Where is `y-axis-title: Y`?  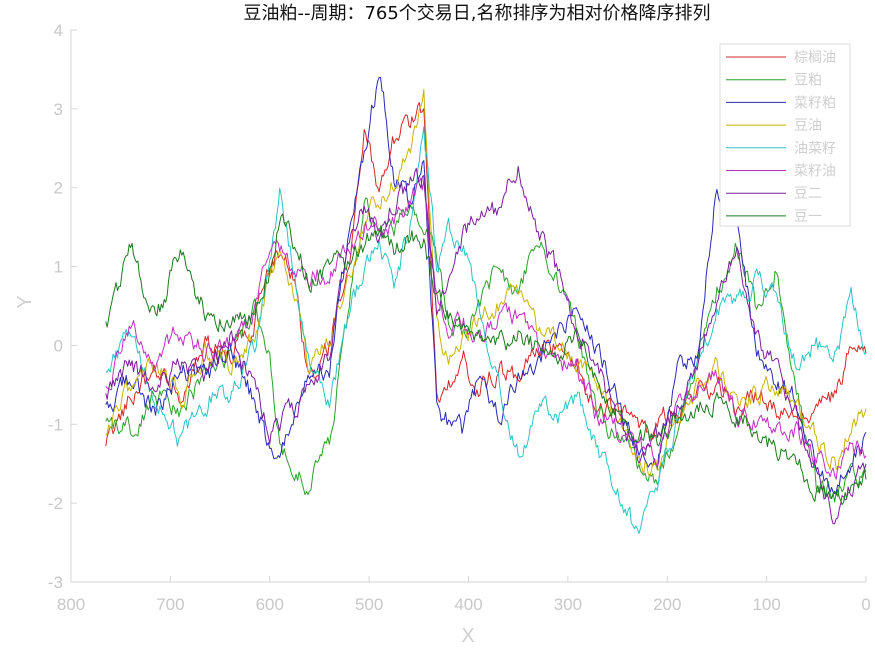 y-axis-title: Y is located at coordinates (25, 301).